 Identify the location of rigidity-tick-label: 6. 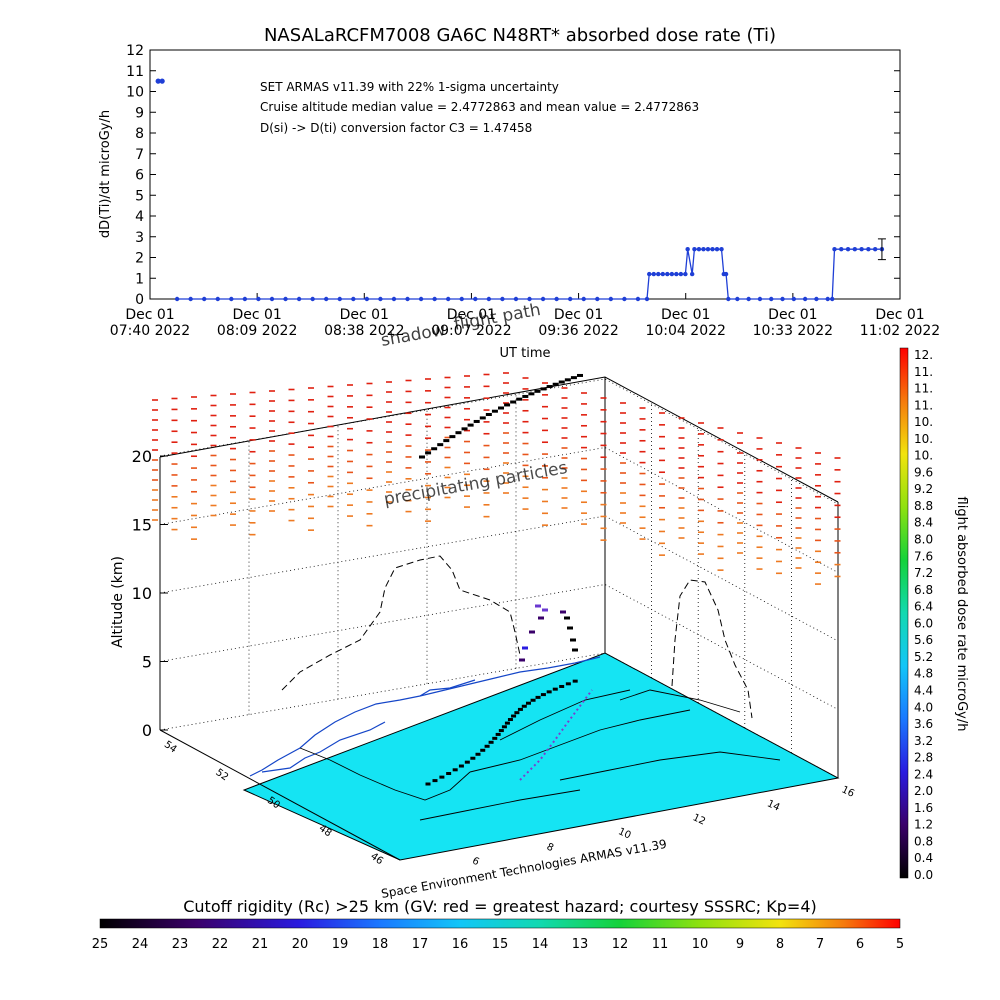
(860, 944).